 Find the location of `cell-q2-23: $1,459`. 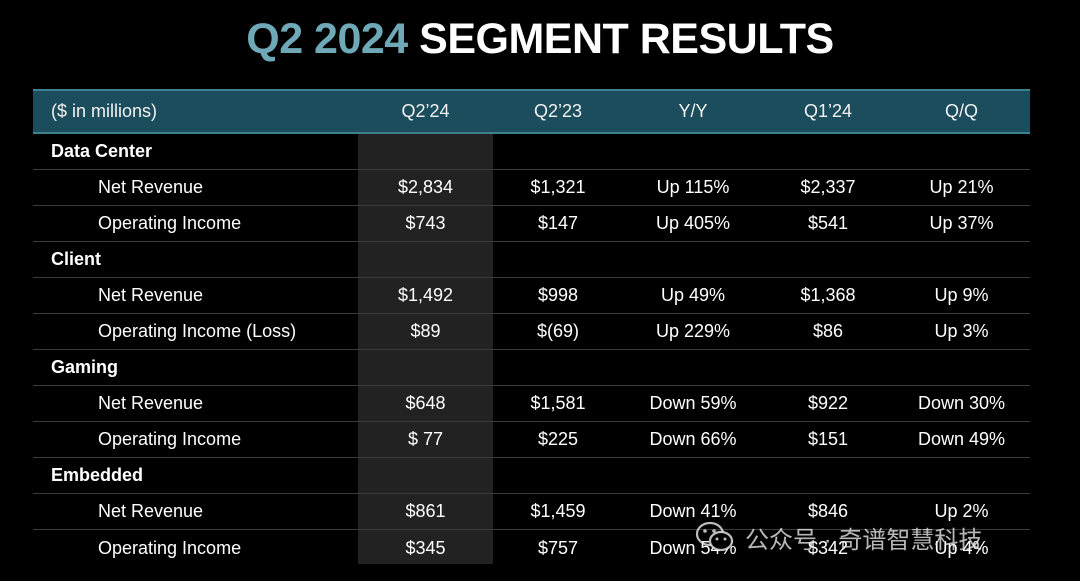

cell-q2-23: $1,459 is located at coordinates (558, 511).